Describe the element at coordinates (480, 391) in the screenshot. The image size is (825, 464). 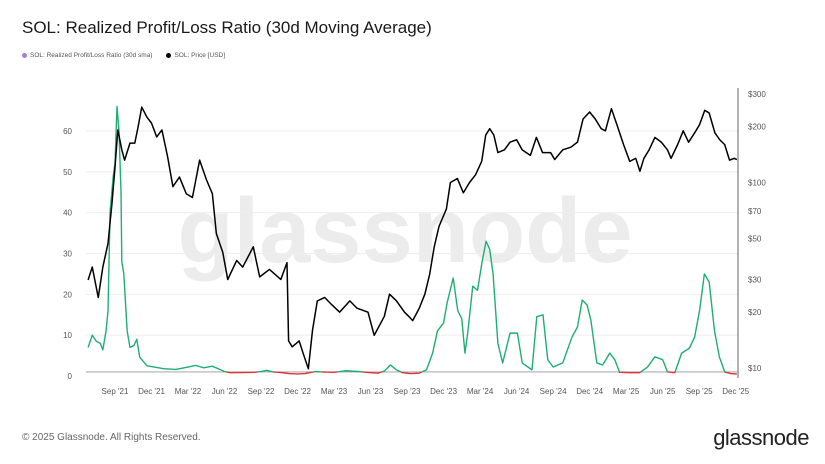
I see `x-tick-label: Mar '24` at that location.